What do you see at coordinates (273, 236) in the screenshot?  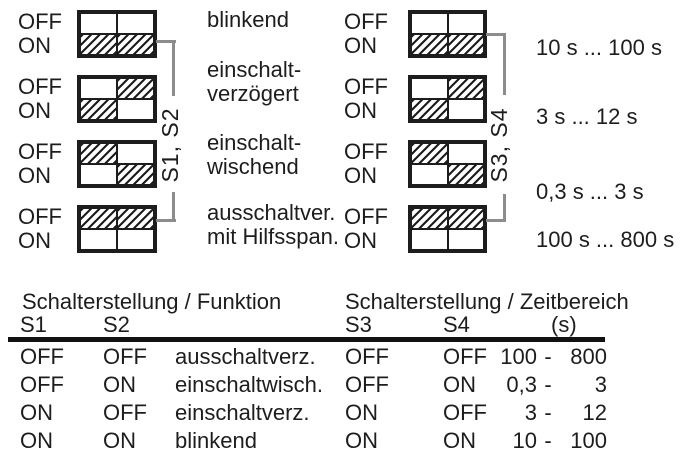 I see `function-label-line: mit Hilfsspan.` at bounding box center [273, 236].